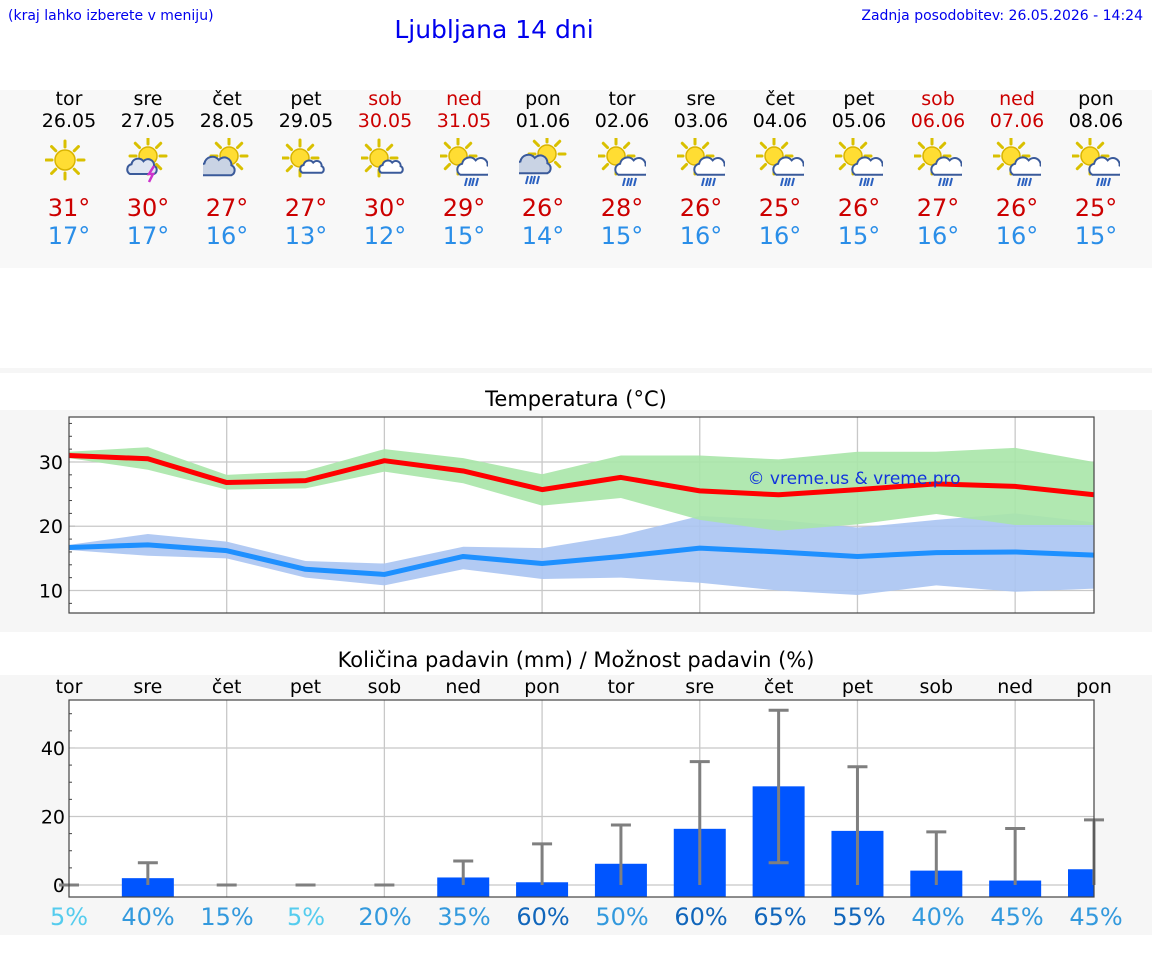  I want to click on day-column: ned 07.06 26° 16°, so click(1017, 169).